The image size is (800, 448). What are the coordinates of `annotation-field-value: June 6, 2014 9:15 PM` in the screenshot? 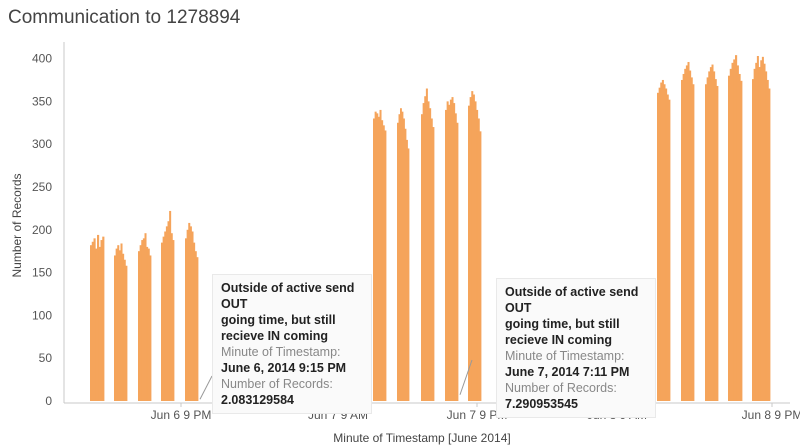 It's located at (284, 368).